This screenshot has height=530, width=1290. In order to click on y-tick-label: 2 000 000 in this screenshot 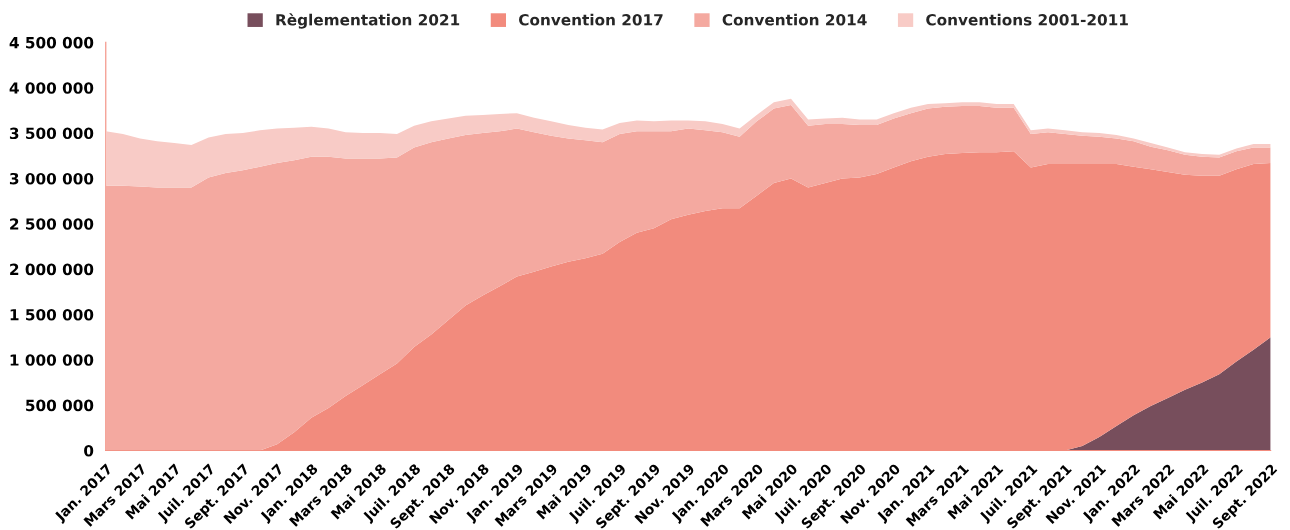, I will do `click(52, 269)`.